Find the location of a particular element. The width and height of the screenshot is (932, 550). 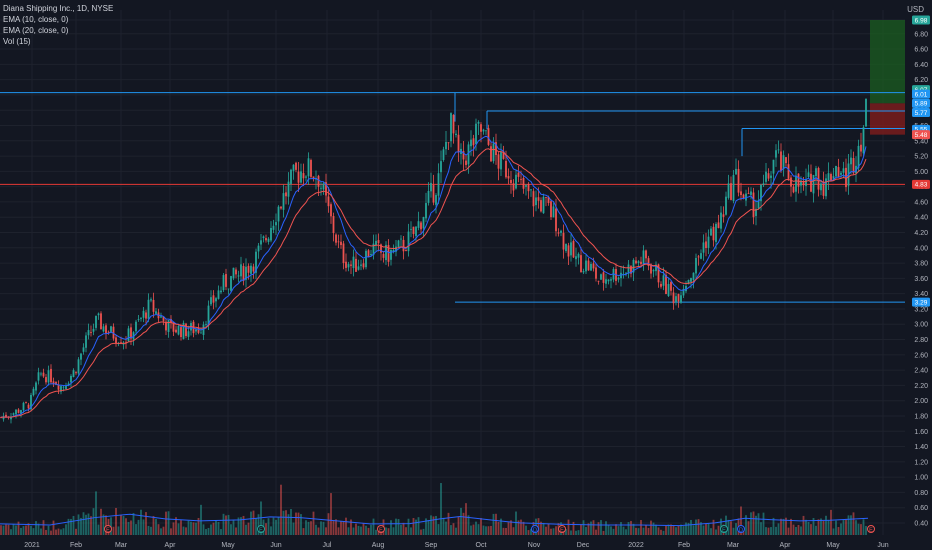

time-tick-label: Oct is located at coordinates (481, 545).